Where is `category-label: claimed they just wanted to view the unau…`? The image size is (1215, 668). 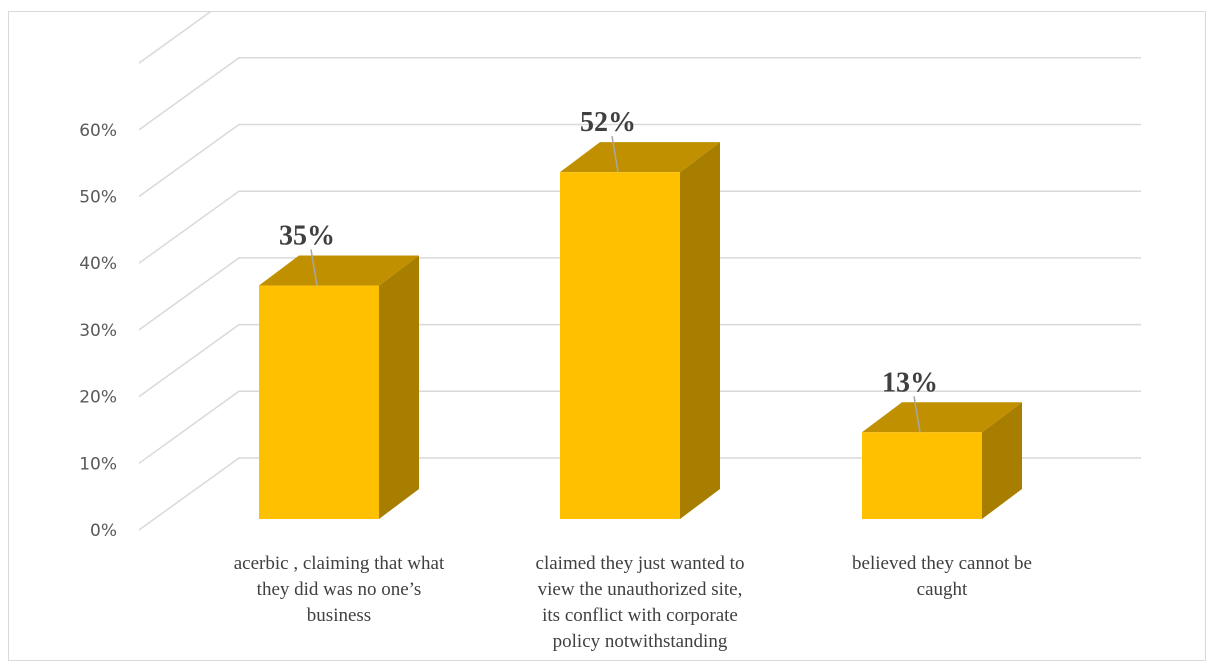
category-label: claimed they just wanted to view the unau… is located at coordinates (640, 602).